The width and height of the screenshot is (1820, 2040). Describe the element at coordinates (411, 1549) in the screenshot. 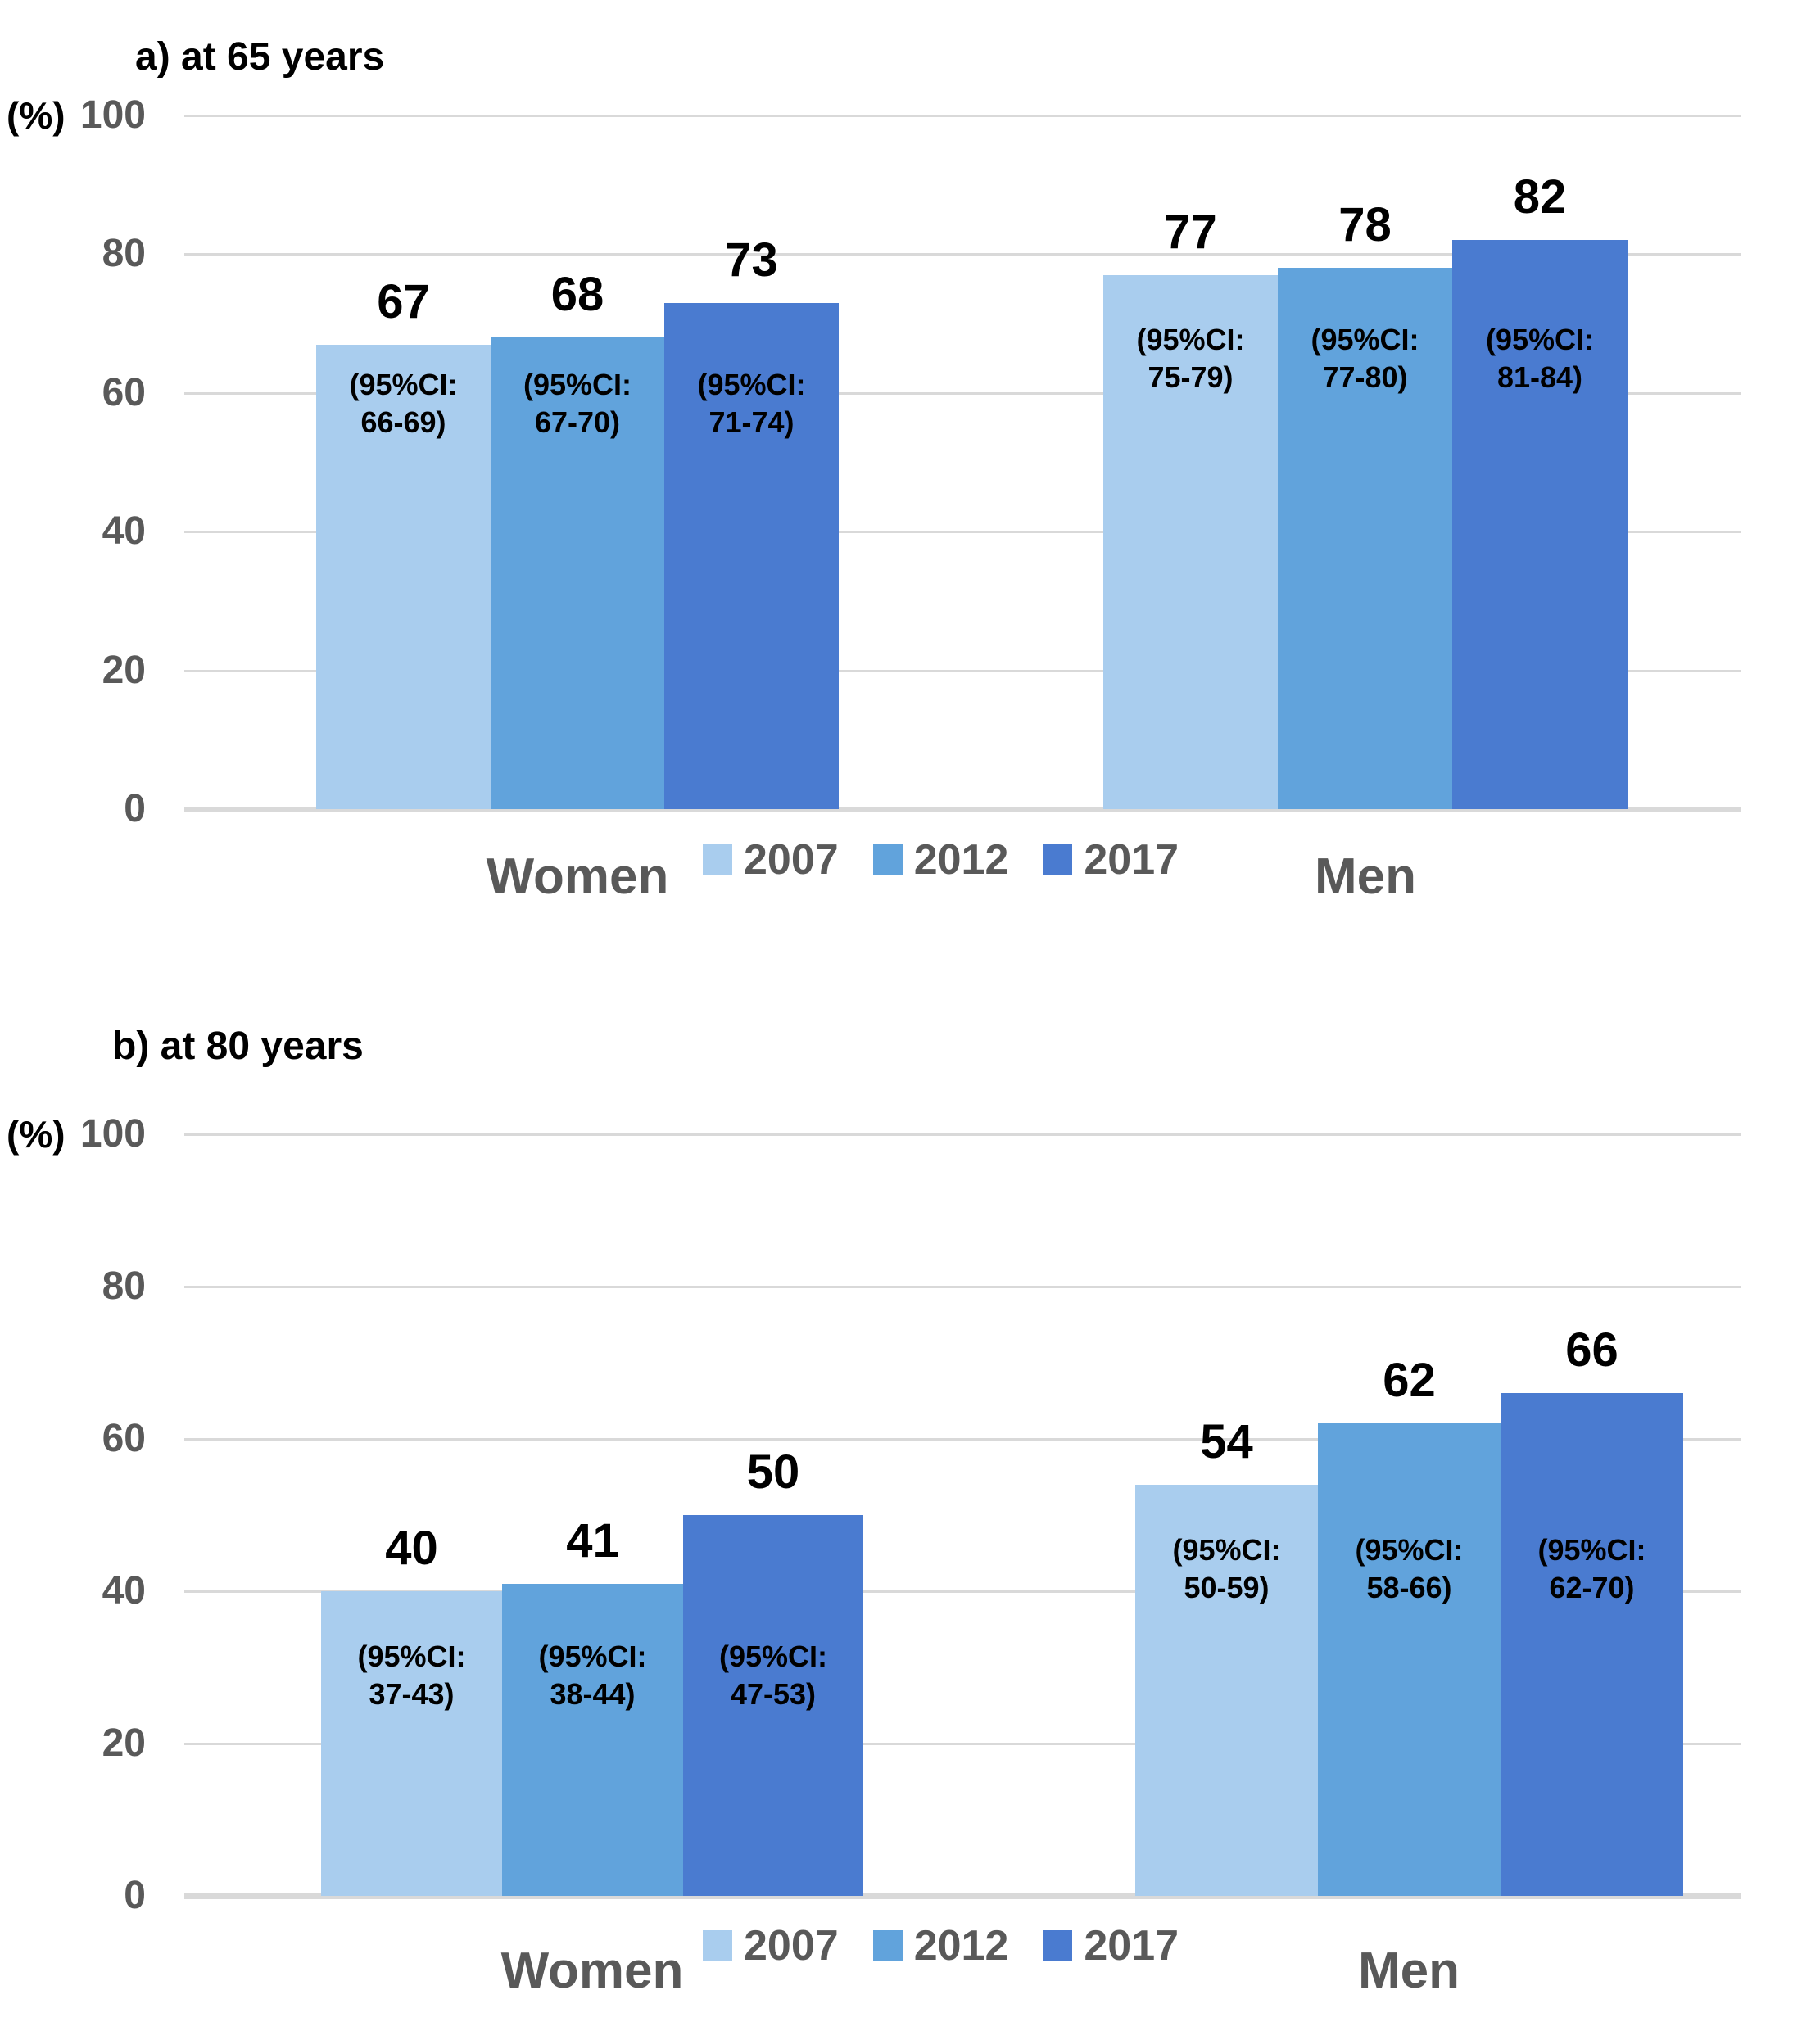

I see `bar-value-label-2007-women: 40` at that location.